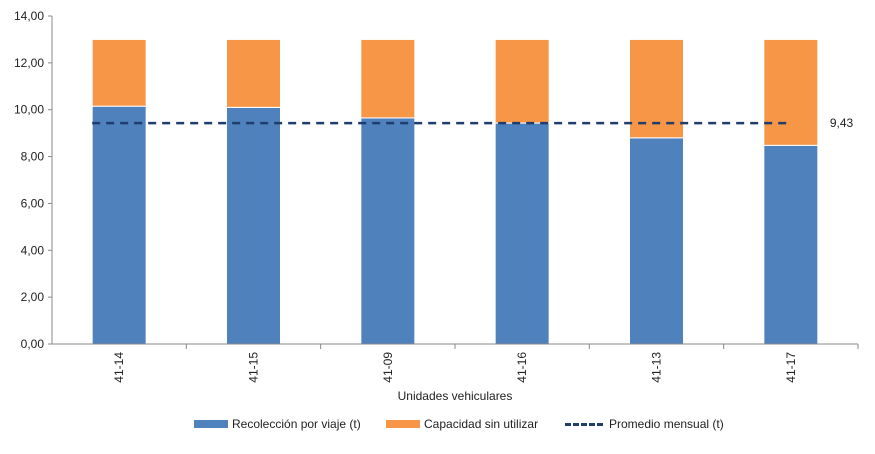 The image size is (875, 454). I want to click on legend-item-promedio: Promedio mensual (t), so click(644, 424).